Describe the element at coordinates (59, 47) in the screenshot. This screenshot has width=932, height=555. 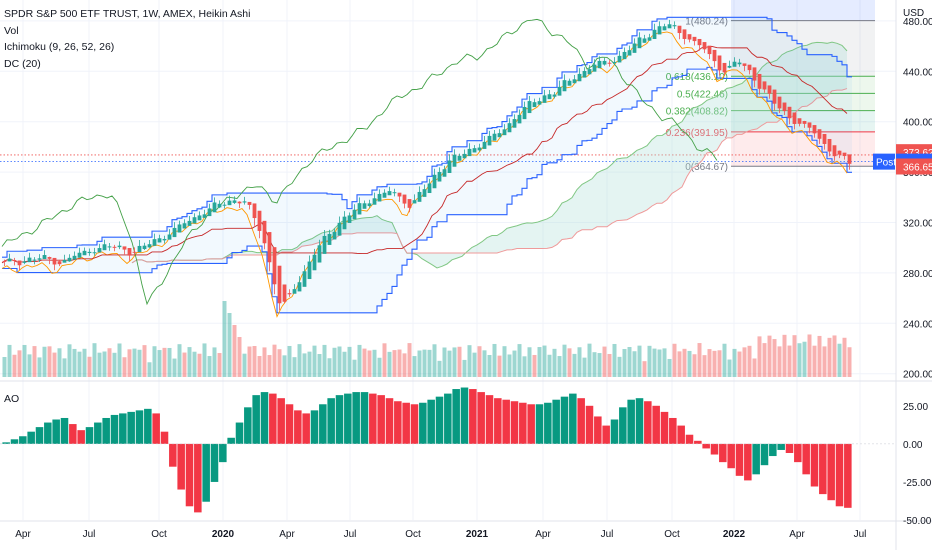
I see `indicator-ichimoku: Ichimoku (9, 26, 52, 26)` at that location.